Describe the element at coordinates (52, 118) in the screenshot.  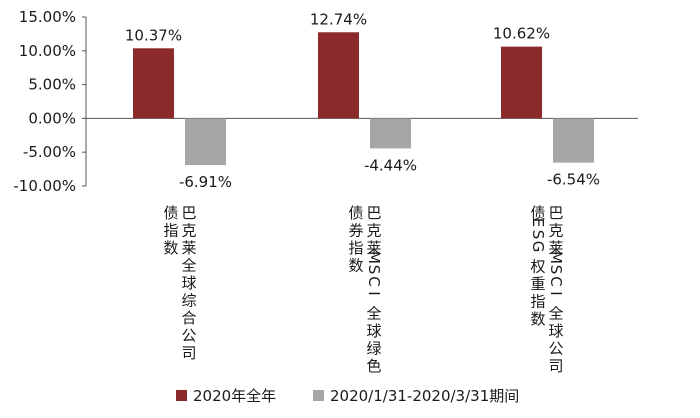
I see `y-tick-label: 0.00%` at that location.